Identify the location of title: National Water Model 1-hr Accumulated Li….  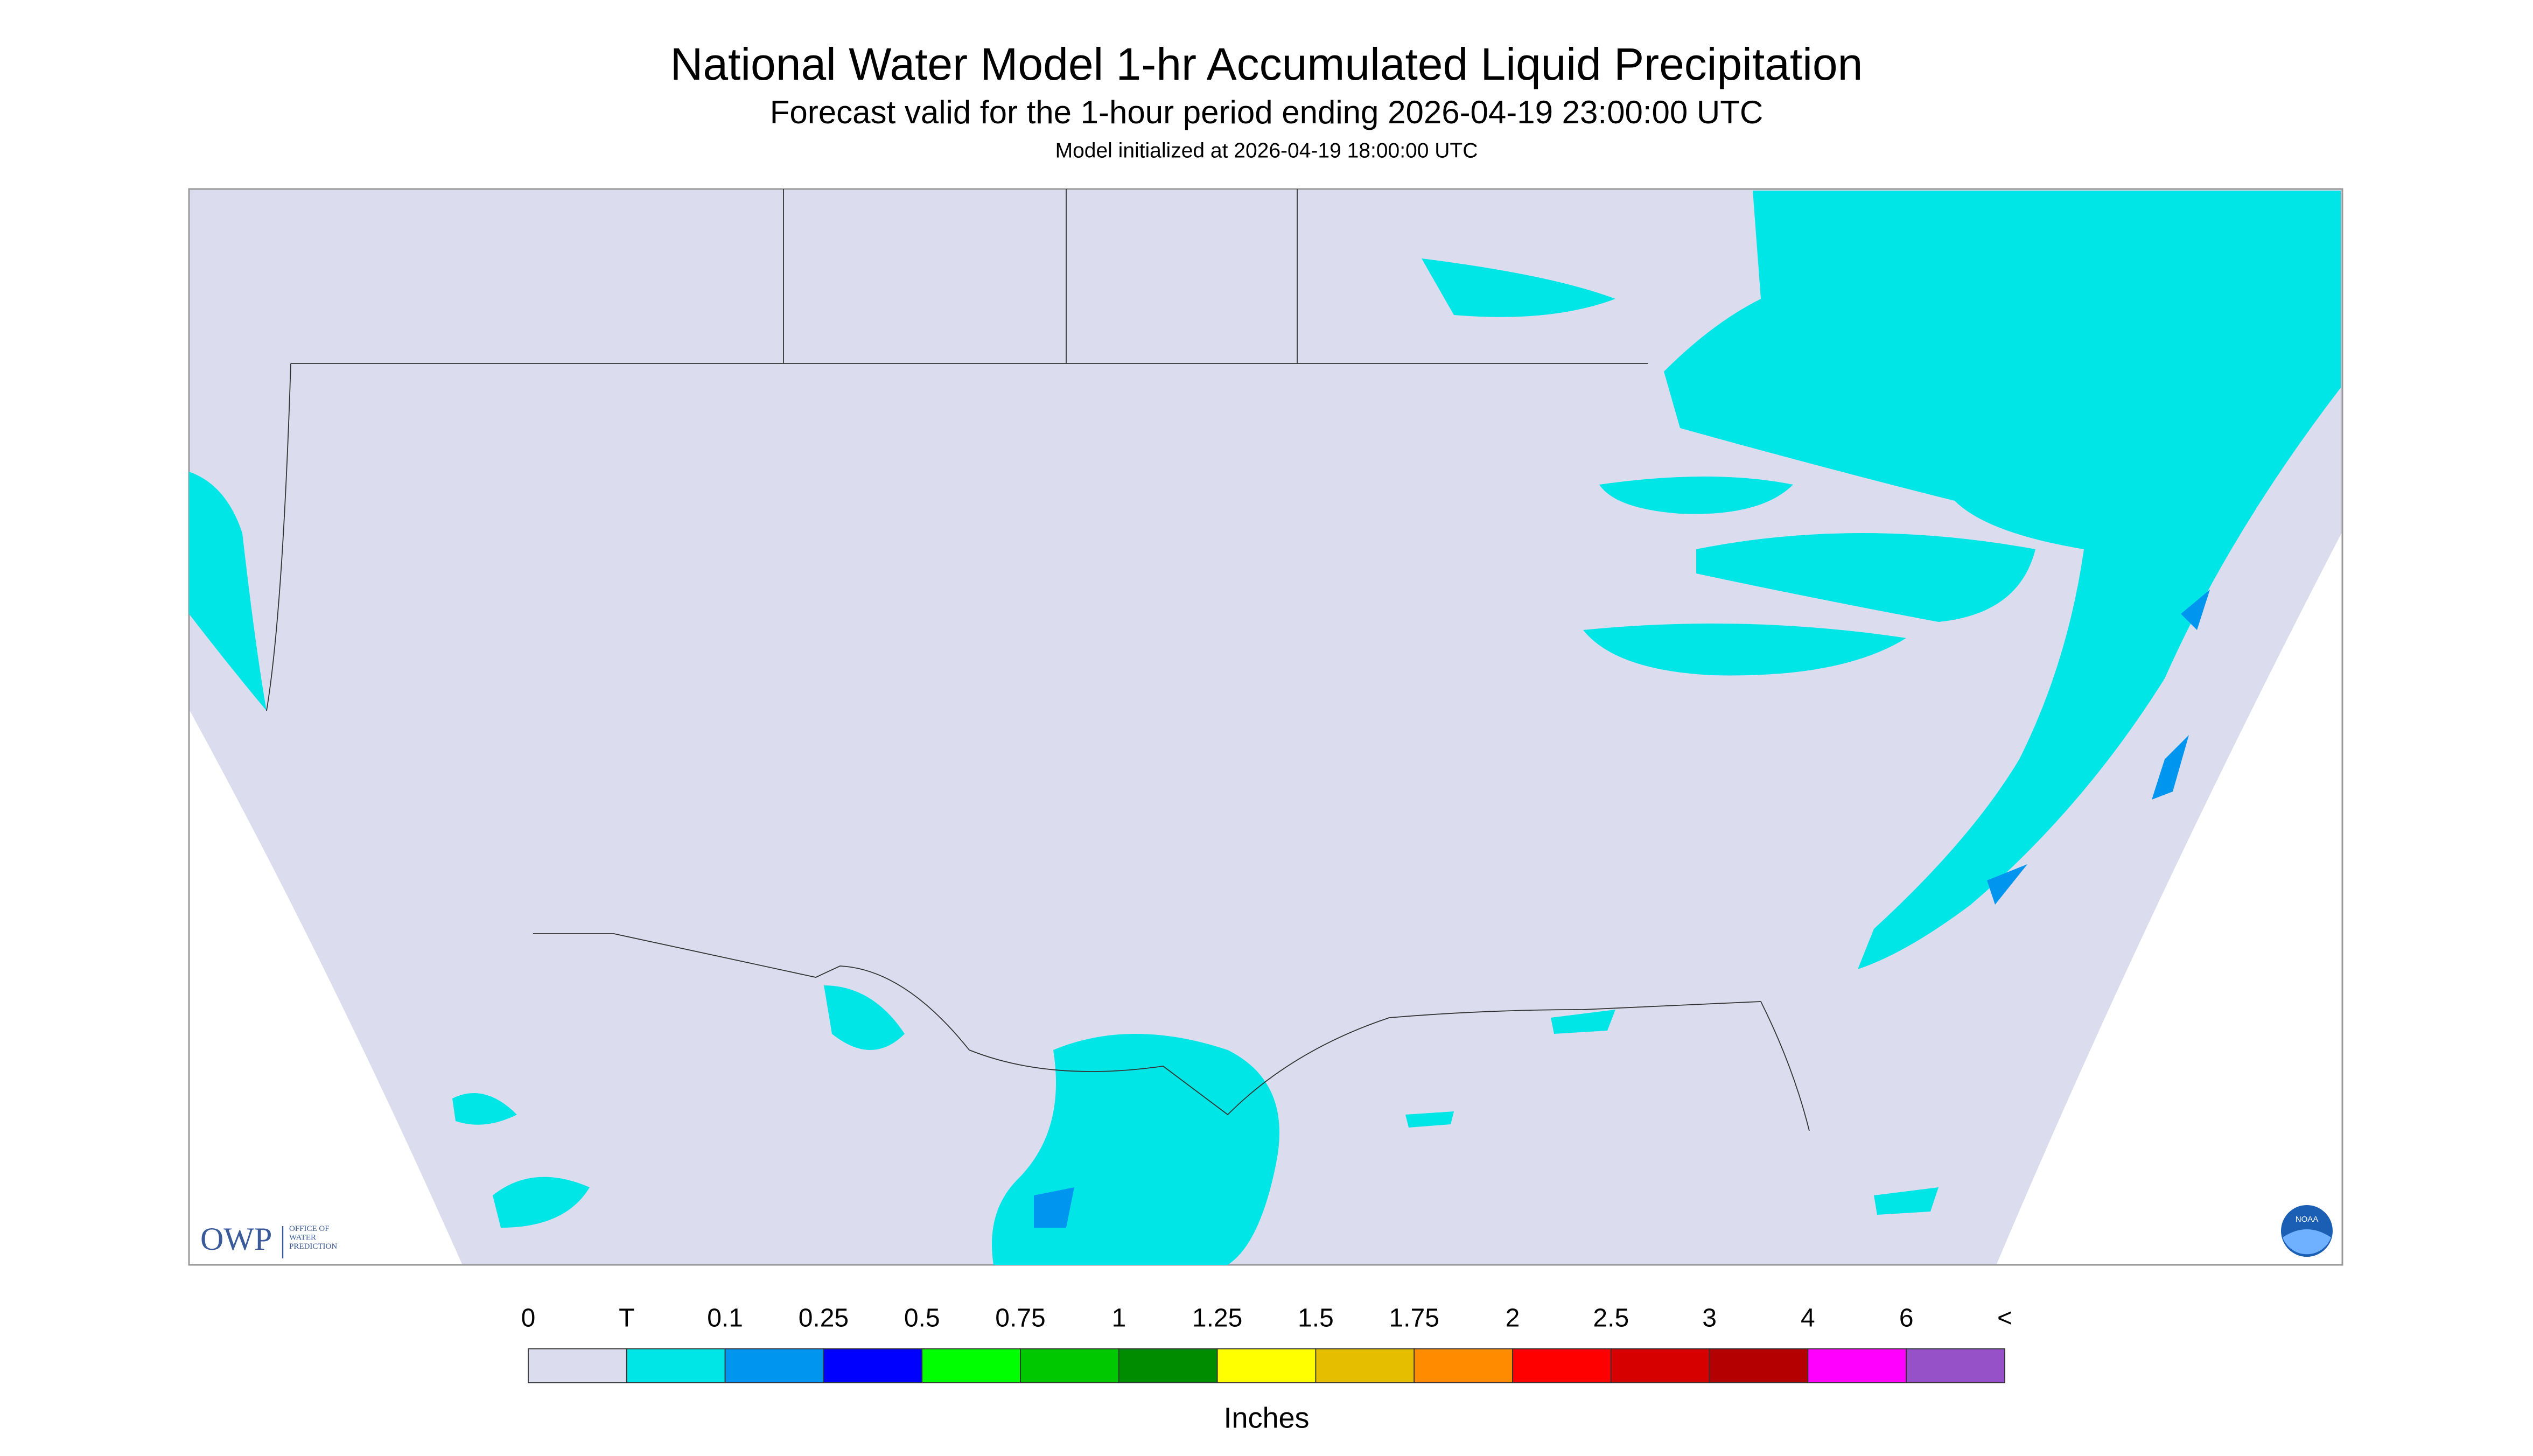
(1266, 64).